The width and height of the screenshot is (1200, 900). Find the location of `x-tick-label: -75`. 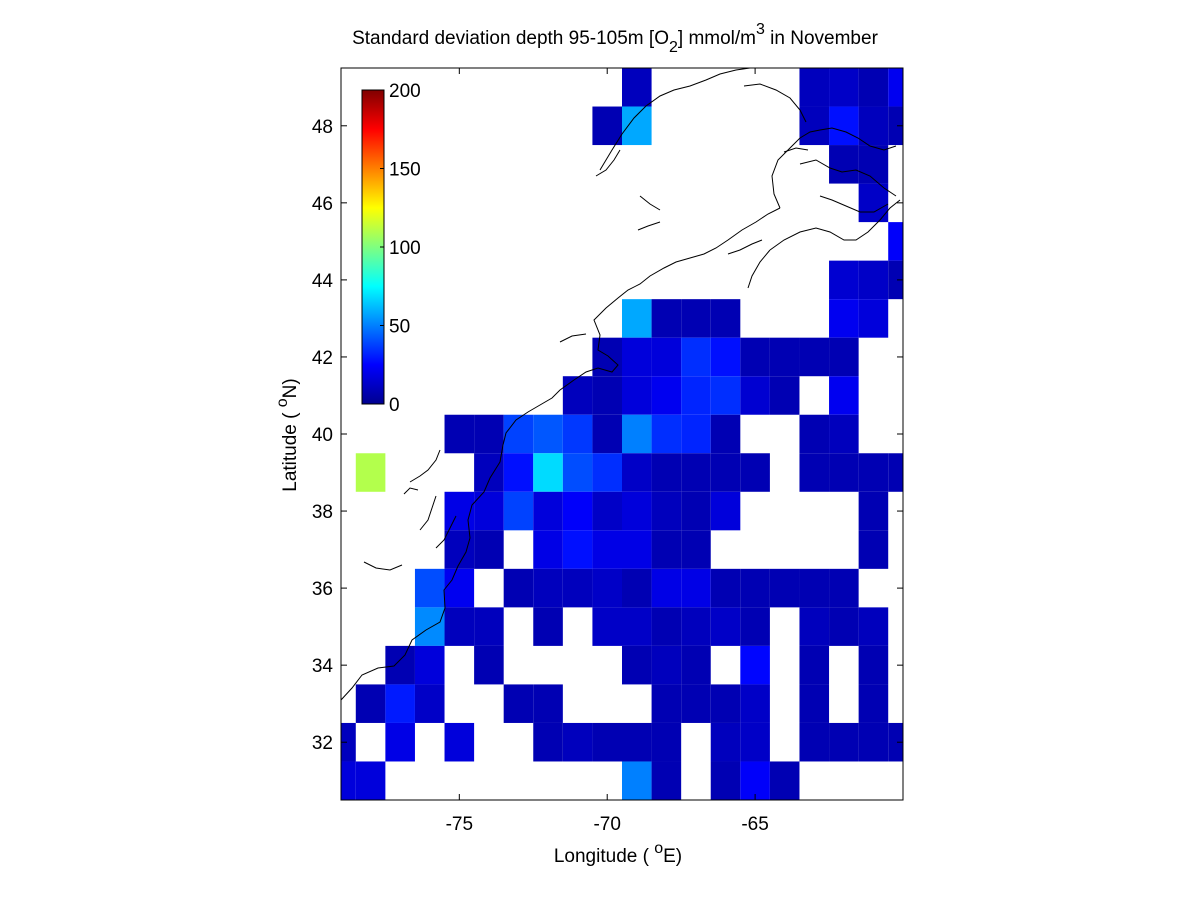

x-tick-label: -75 is located at coordinates (459, 824).